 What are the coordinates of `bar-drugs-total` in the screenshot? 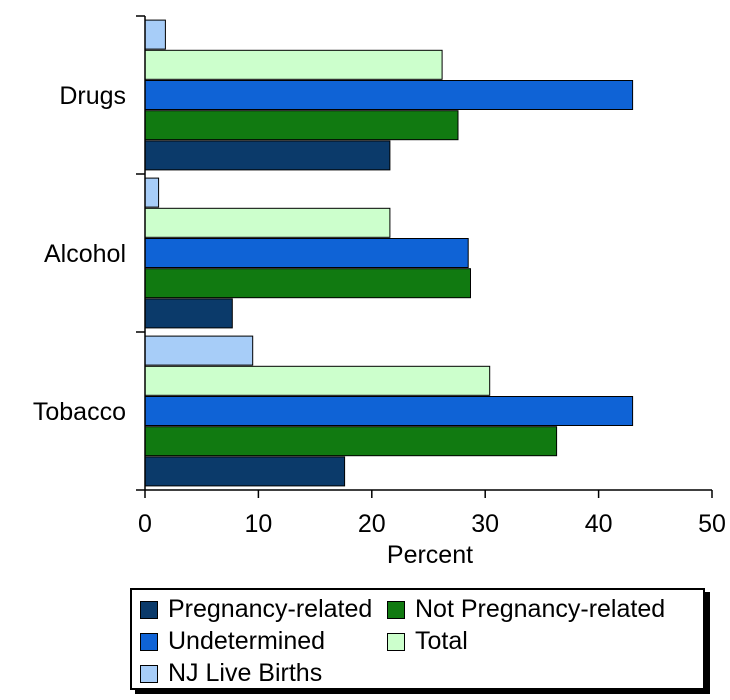 It's located at (293, 64).